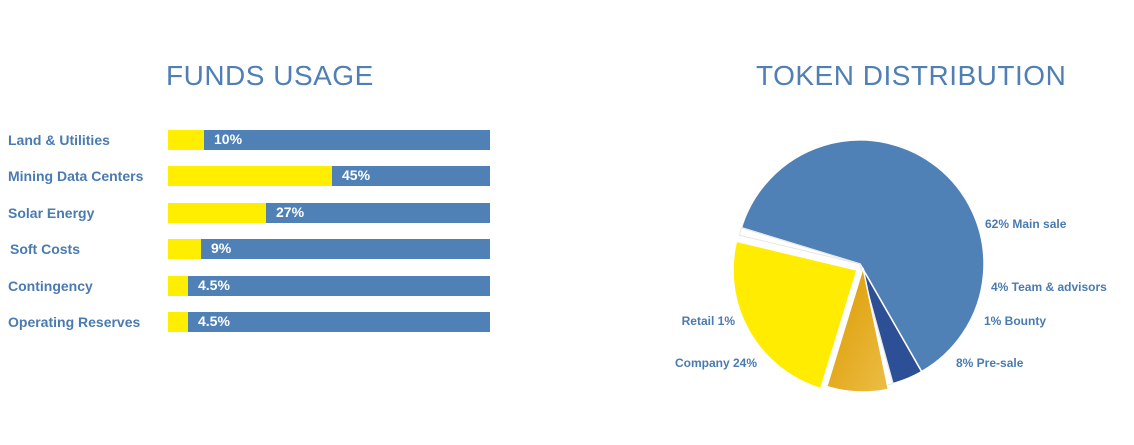 The image size is (1134, 445). What do you see at coordinates (1049, 287) in the screenshot?
I see `pie-slice-label: 4% Team & advisors` at bounding box center [1049, 287].